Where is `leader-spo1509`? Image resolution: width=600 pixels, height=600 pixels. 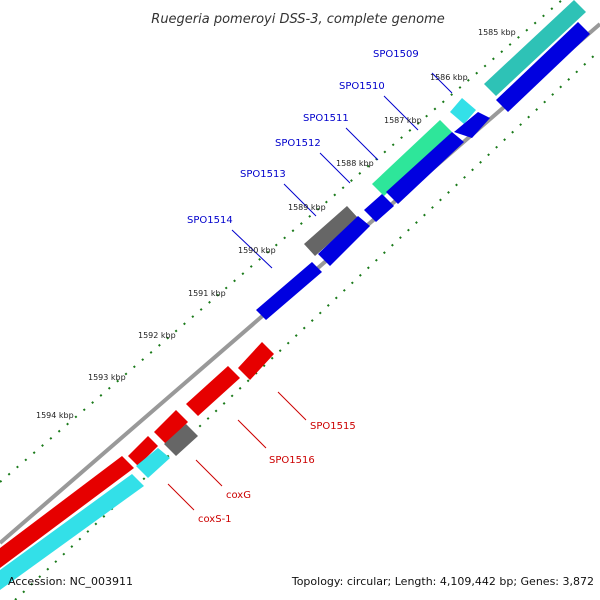 leader-spo1509 is located at coordinates (442, 83).